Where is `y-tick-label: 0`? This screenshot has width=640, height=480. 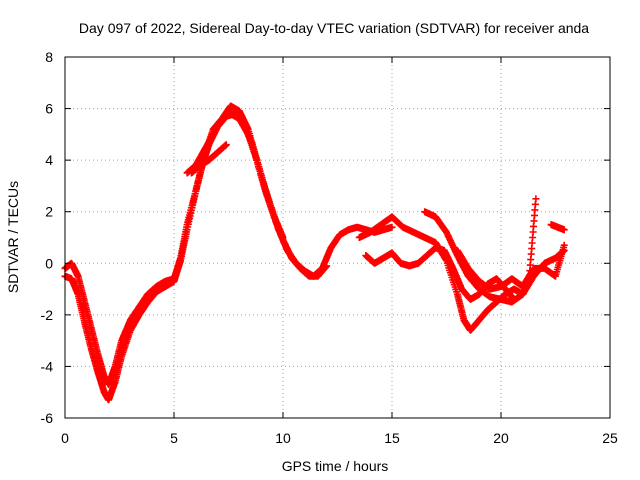 y-tick-label: 0 is located at coordinates (49, 263).